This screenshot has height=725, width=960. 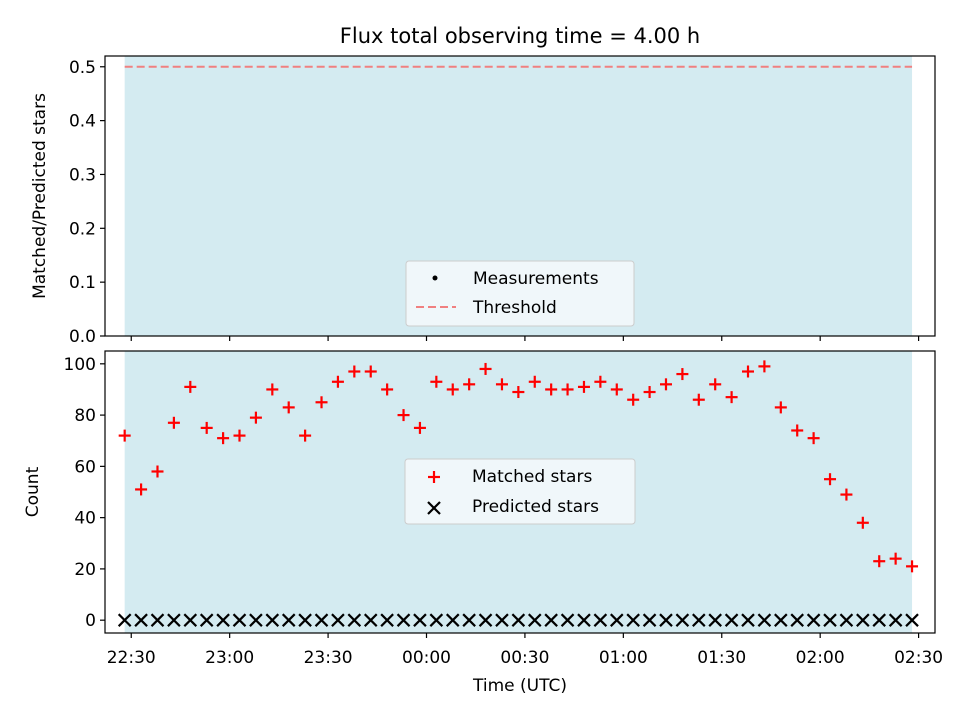 What do you see at coordinates (434, 508) in the screenshot?
I see `predicted-legend-marker` at bounding box center [434, 508].